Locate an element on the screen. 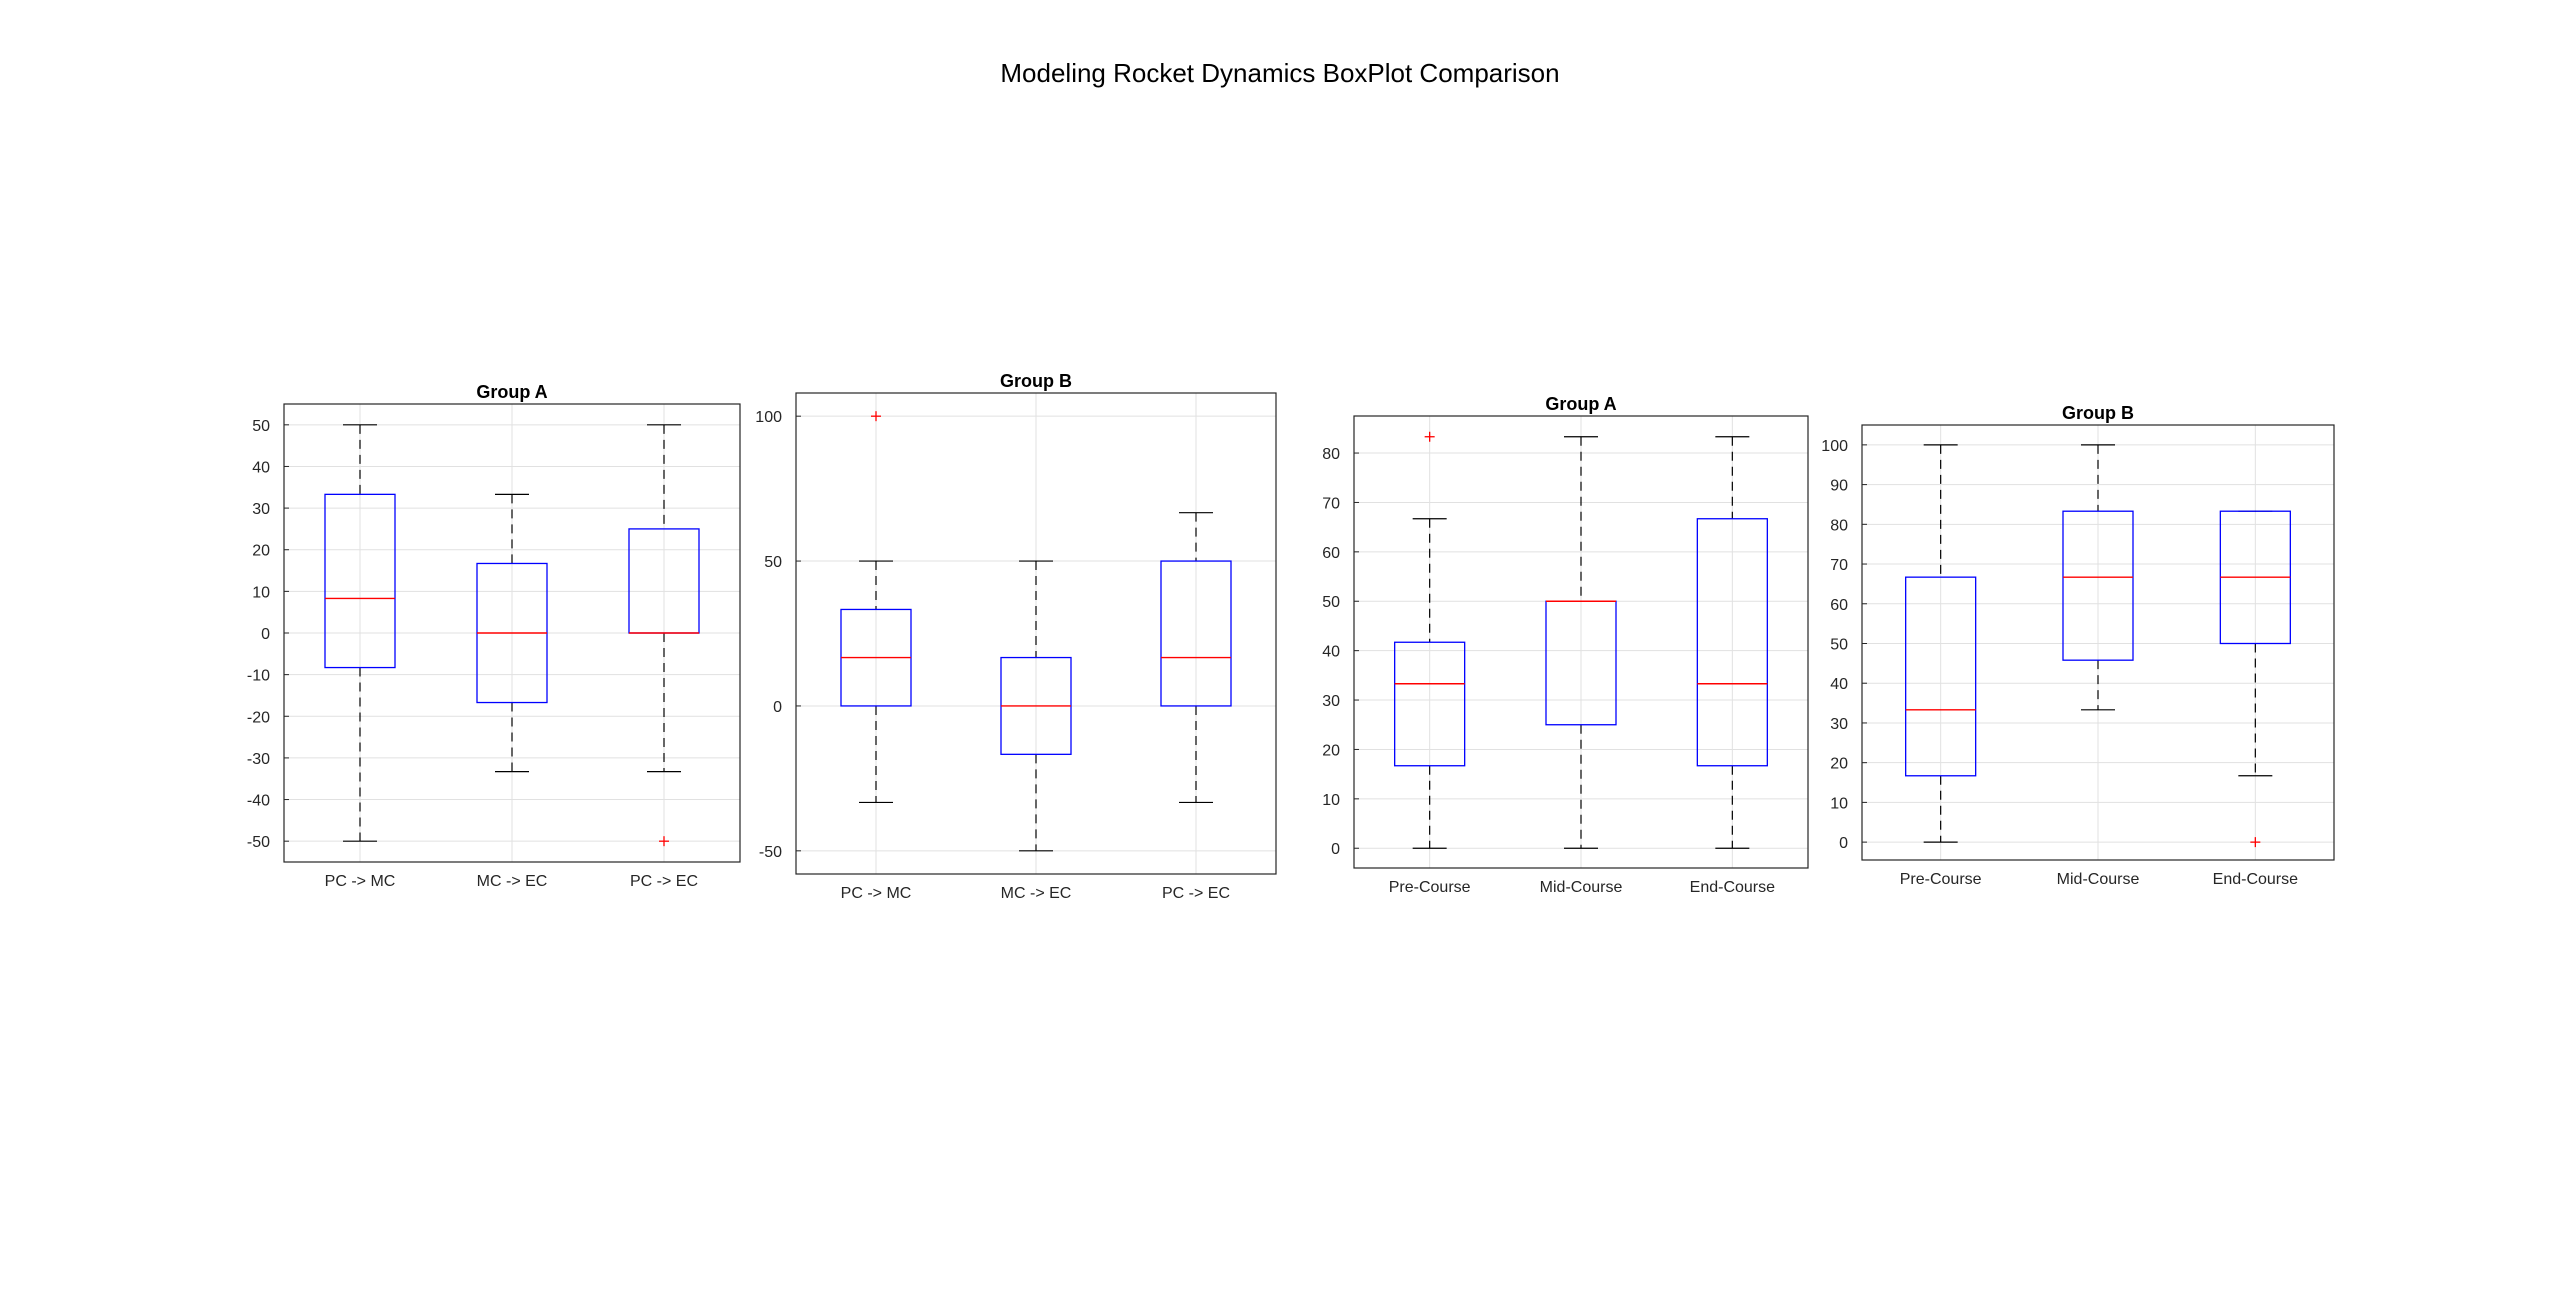  y-tick-label: -20 is located at coordinates (258, 717).